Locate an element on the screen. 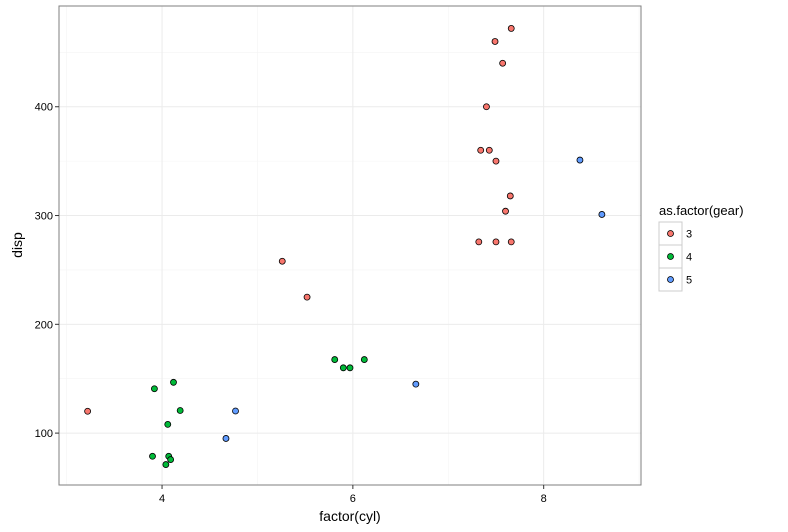 The height and width of the screenshot is (532, 788). x-tick-label: 4 is located at coordinates (162, 499).